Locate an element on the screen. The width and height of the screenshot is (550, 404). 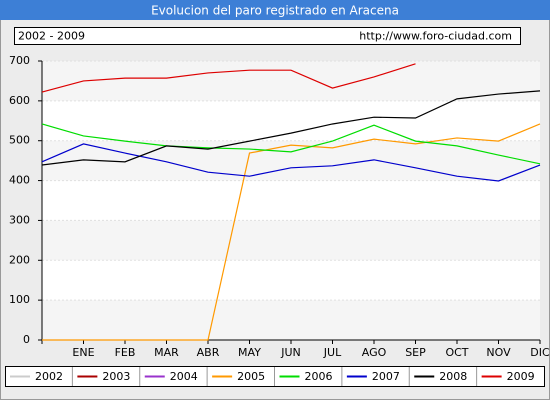
x-tick-label: NOV is located at coordinates (498, 352).